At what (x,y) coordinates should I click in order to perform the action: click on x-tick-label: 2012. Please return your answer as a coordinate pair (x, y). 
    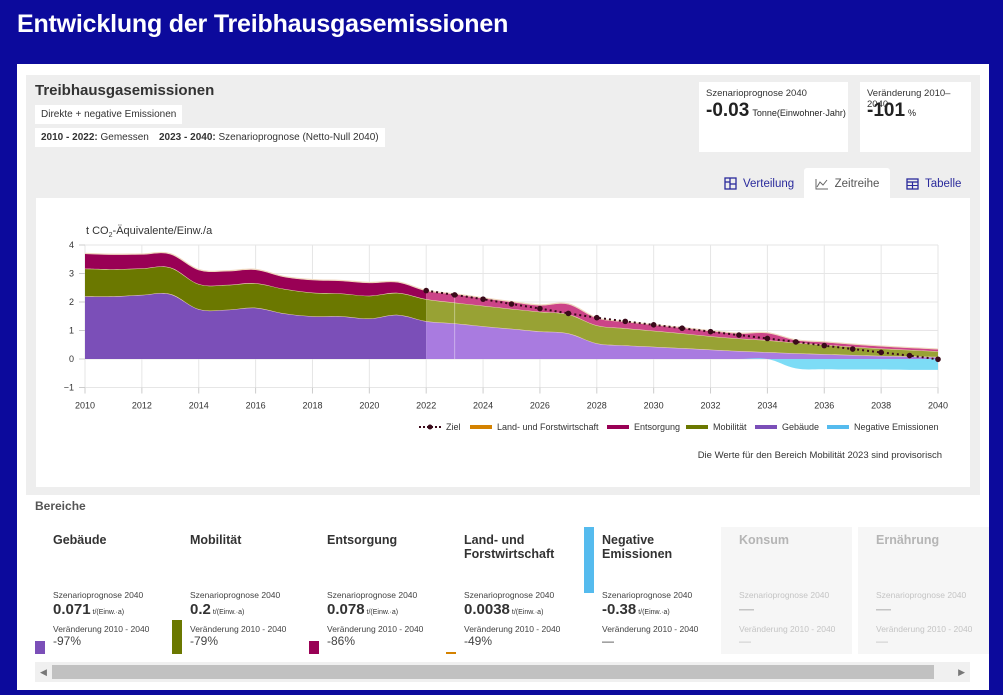
    Looking at the image, I should click on (142, 406).